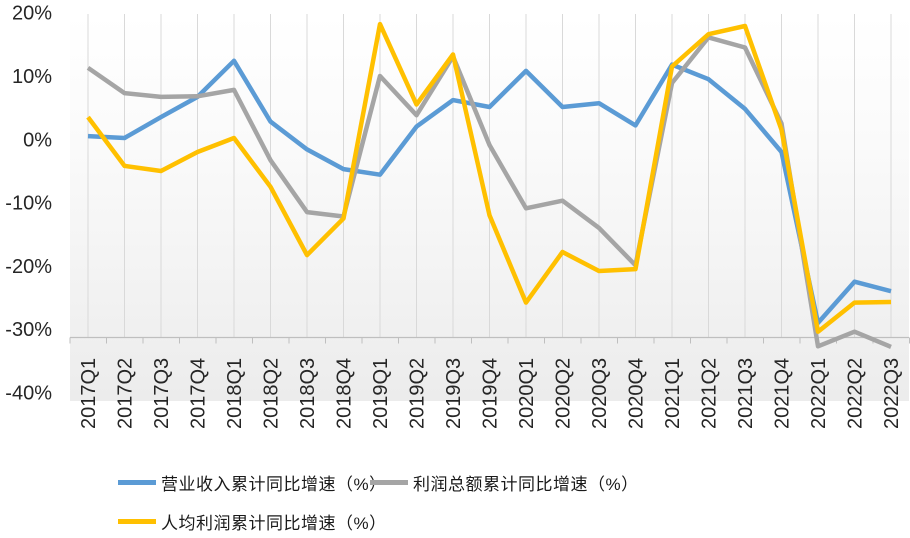 The image size is (910, 538). I want to click on x-axis-tick-label: 2020Q2, so click(564, 393).